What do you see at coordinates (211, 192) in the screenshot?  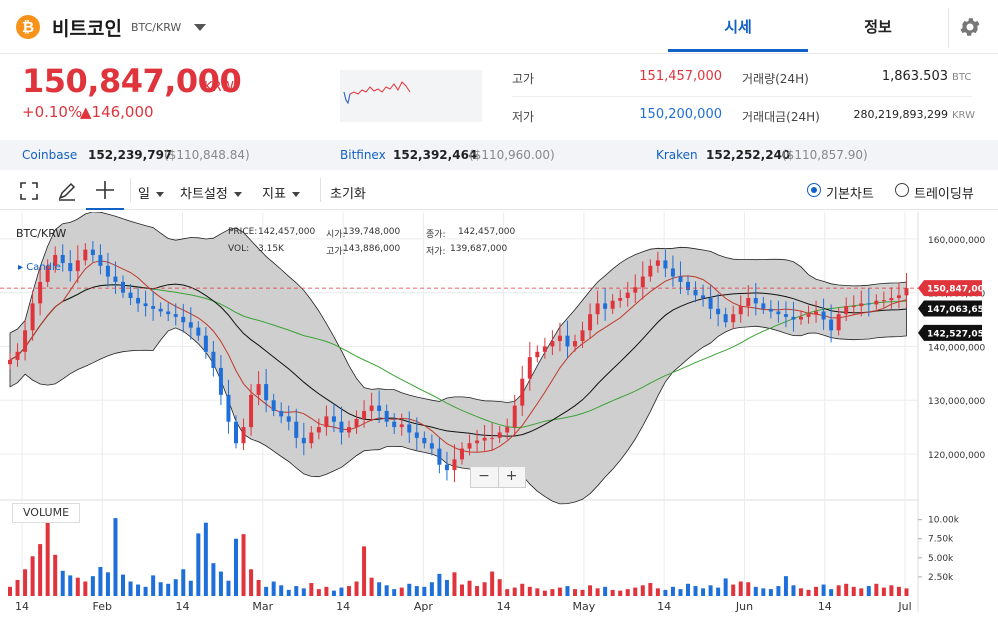 I see `chart-settings-dropdown: 차트설정` at bounding box center [211, 192].